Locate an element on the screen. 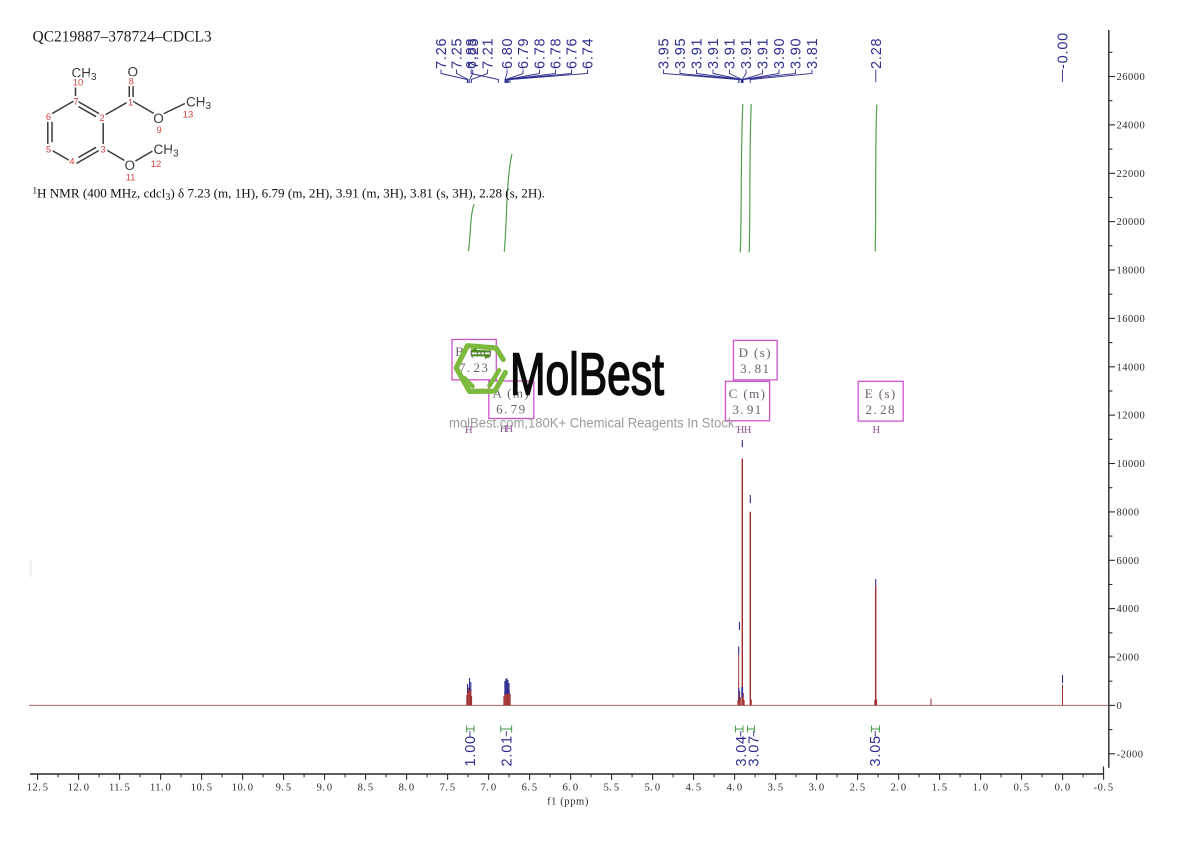 Image resolution: width=1190 pixels, height=841 pixels. svg-text: 6.76 is located at coordinates (573, 53).